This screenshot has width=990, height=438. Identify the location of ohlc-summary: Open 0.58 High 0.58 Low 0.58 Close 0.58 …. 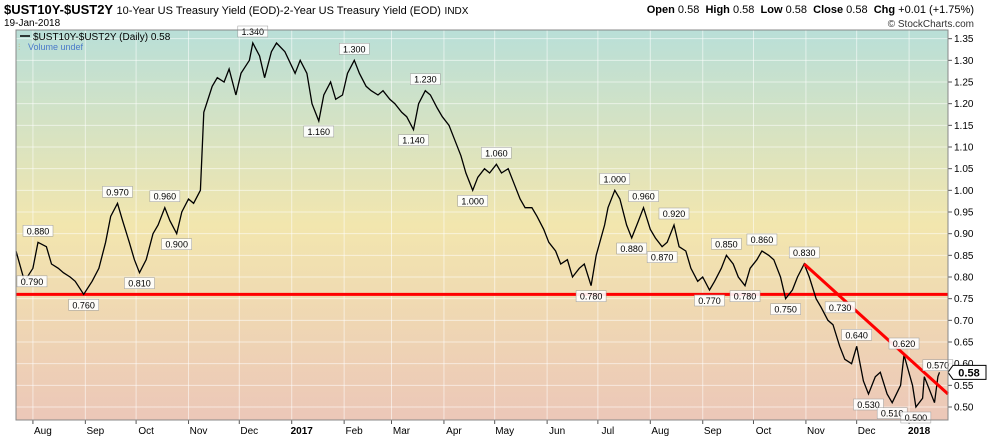
(810, 10).